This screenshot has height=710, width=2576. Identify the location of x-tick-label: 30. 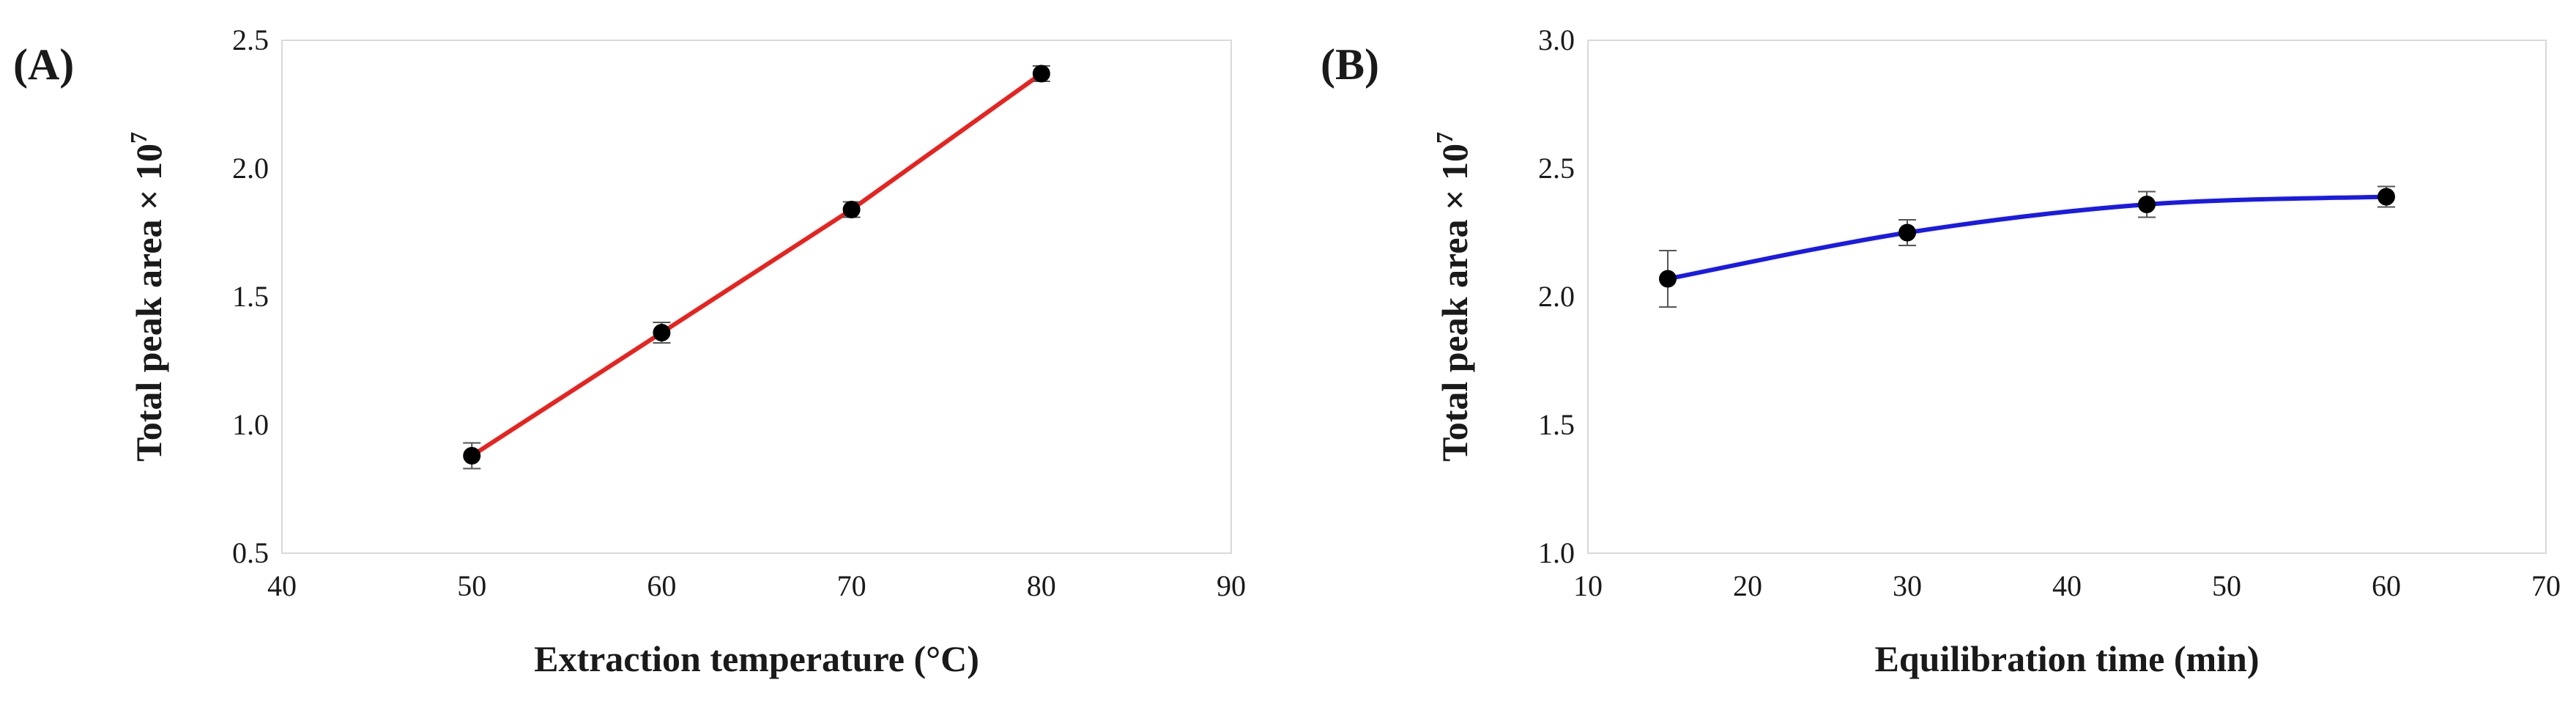
(1907, 585).